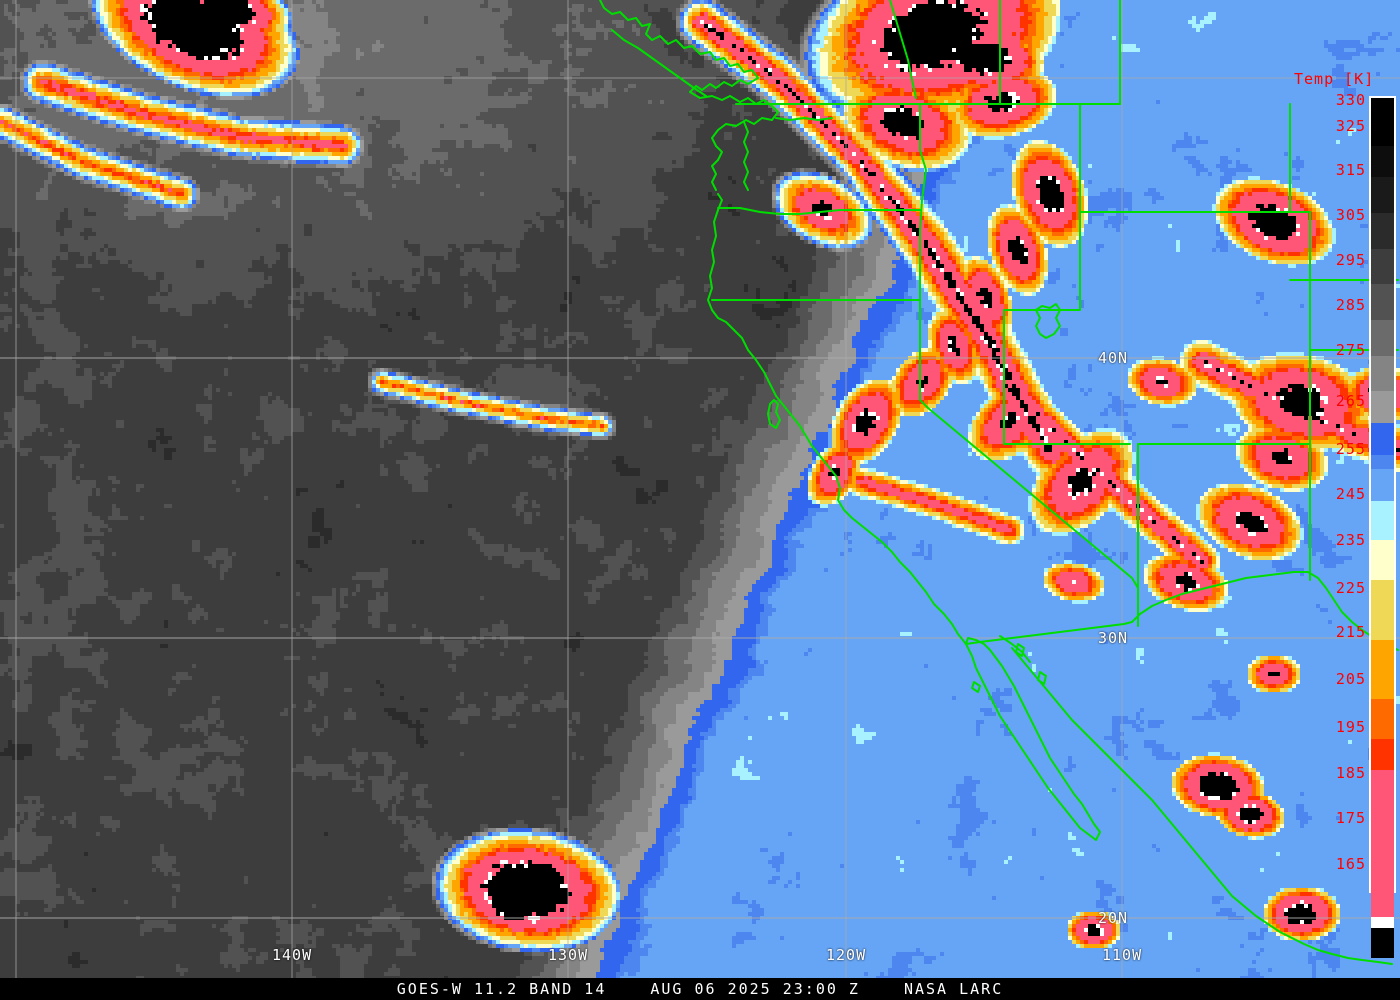  Describe the element at coordinates (837, 419) in the screenshot. I see `coastline-us-west-coast` at that location.